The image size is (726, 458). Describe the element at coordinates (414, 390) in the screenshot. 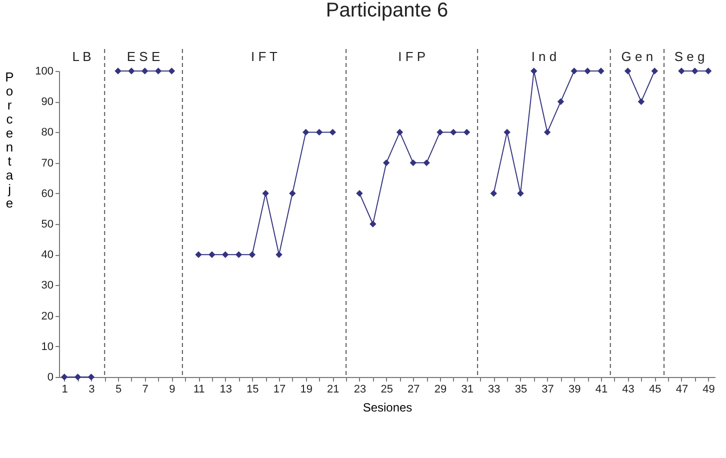

I see `x-tick-label: 27` at that location.